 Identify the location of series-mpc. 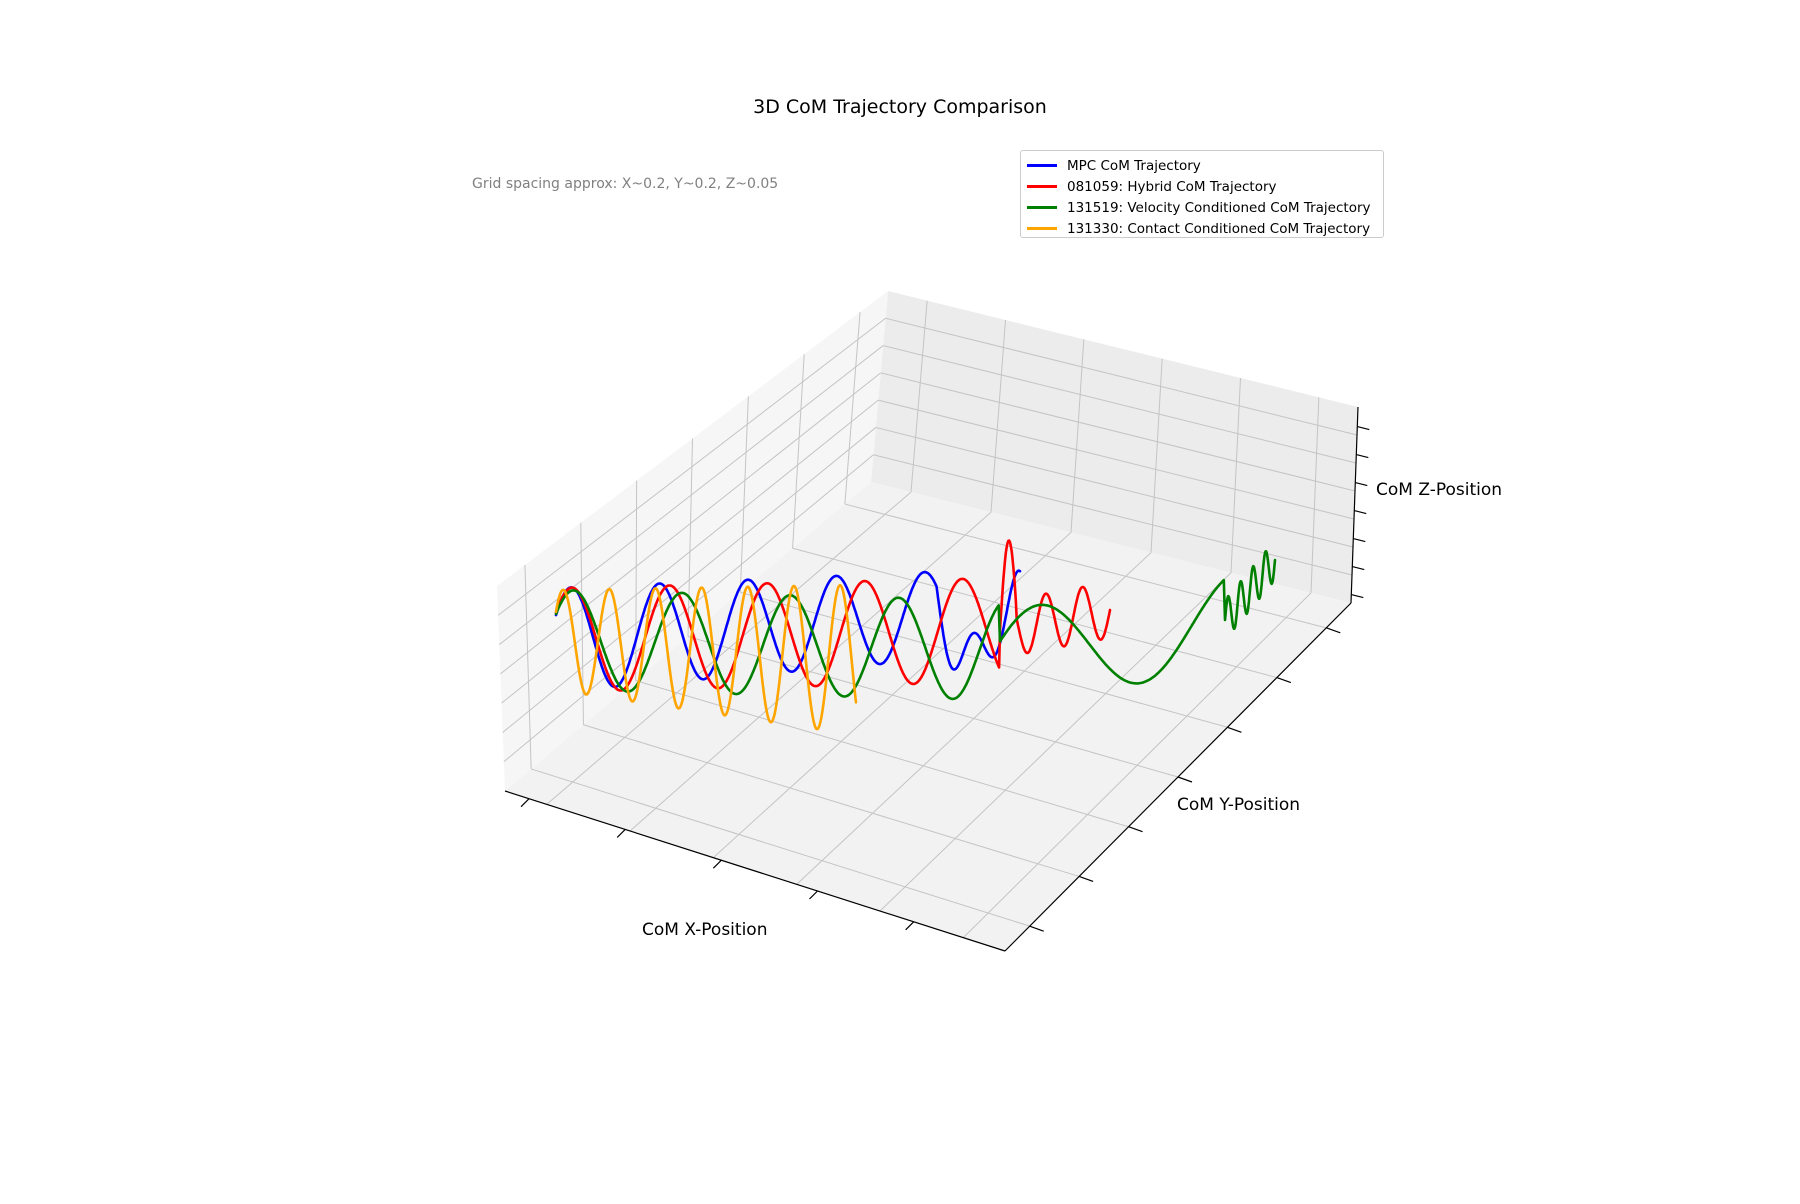
(788, 629).